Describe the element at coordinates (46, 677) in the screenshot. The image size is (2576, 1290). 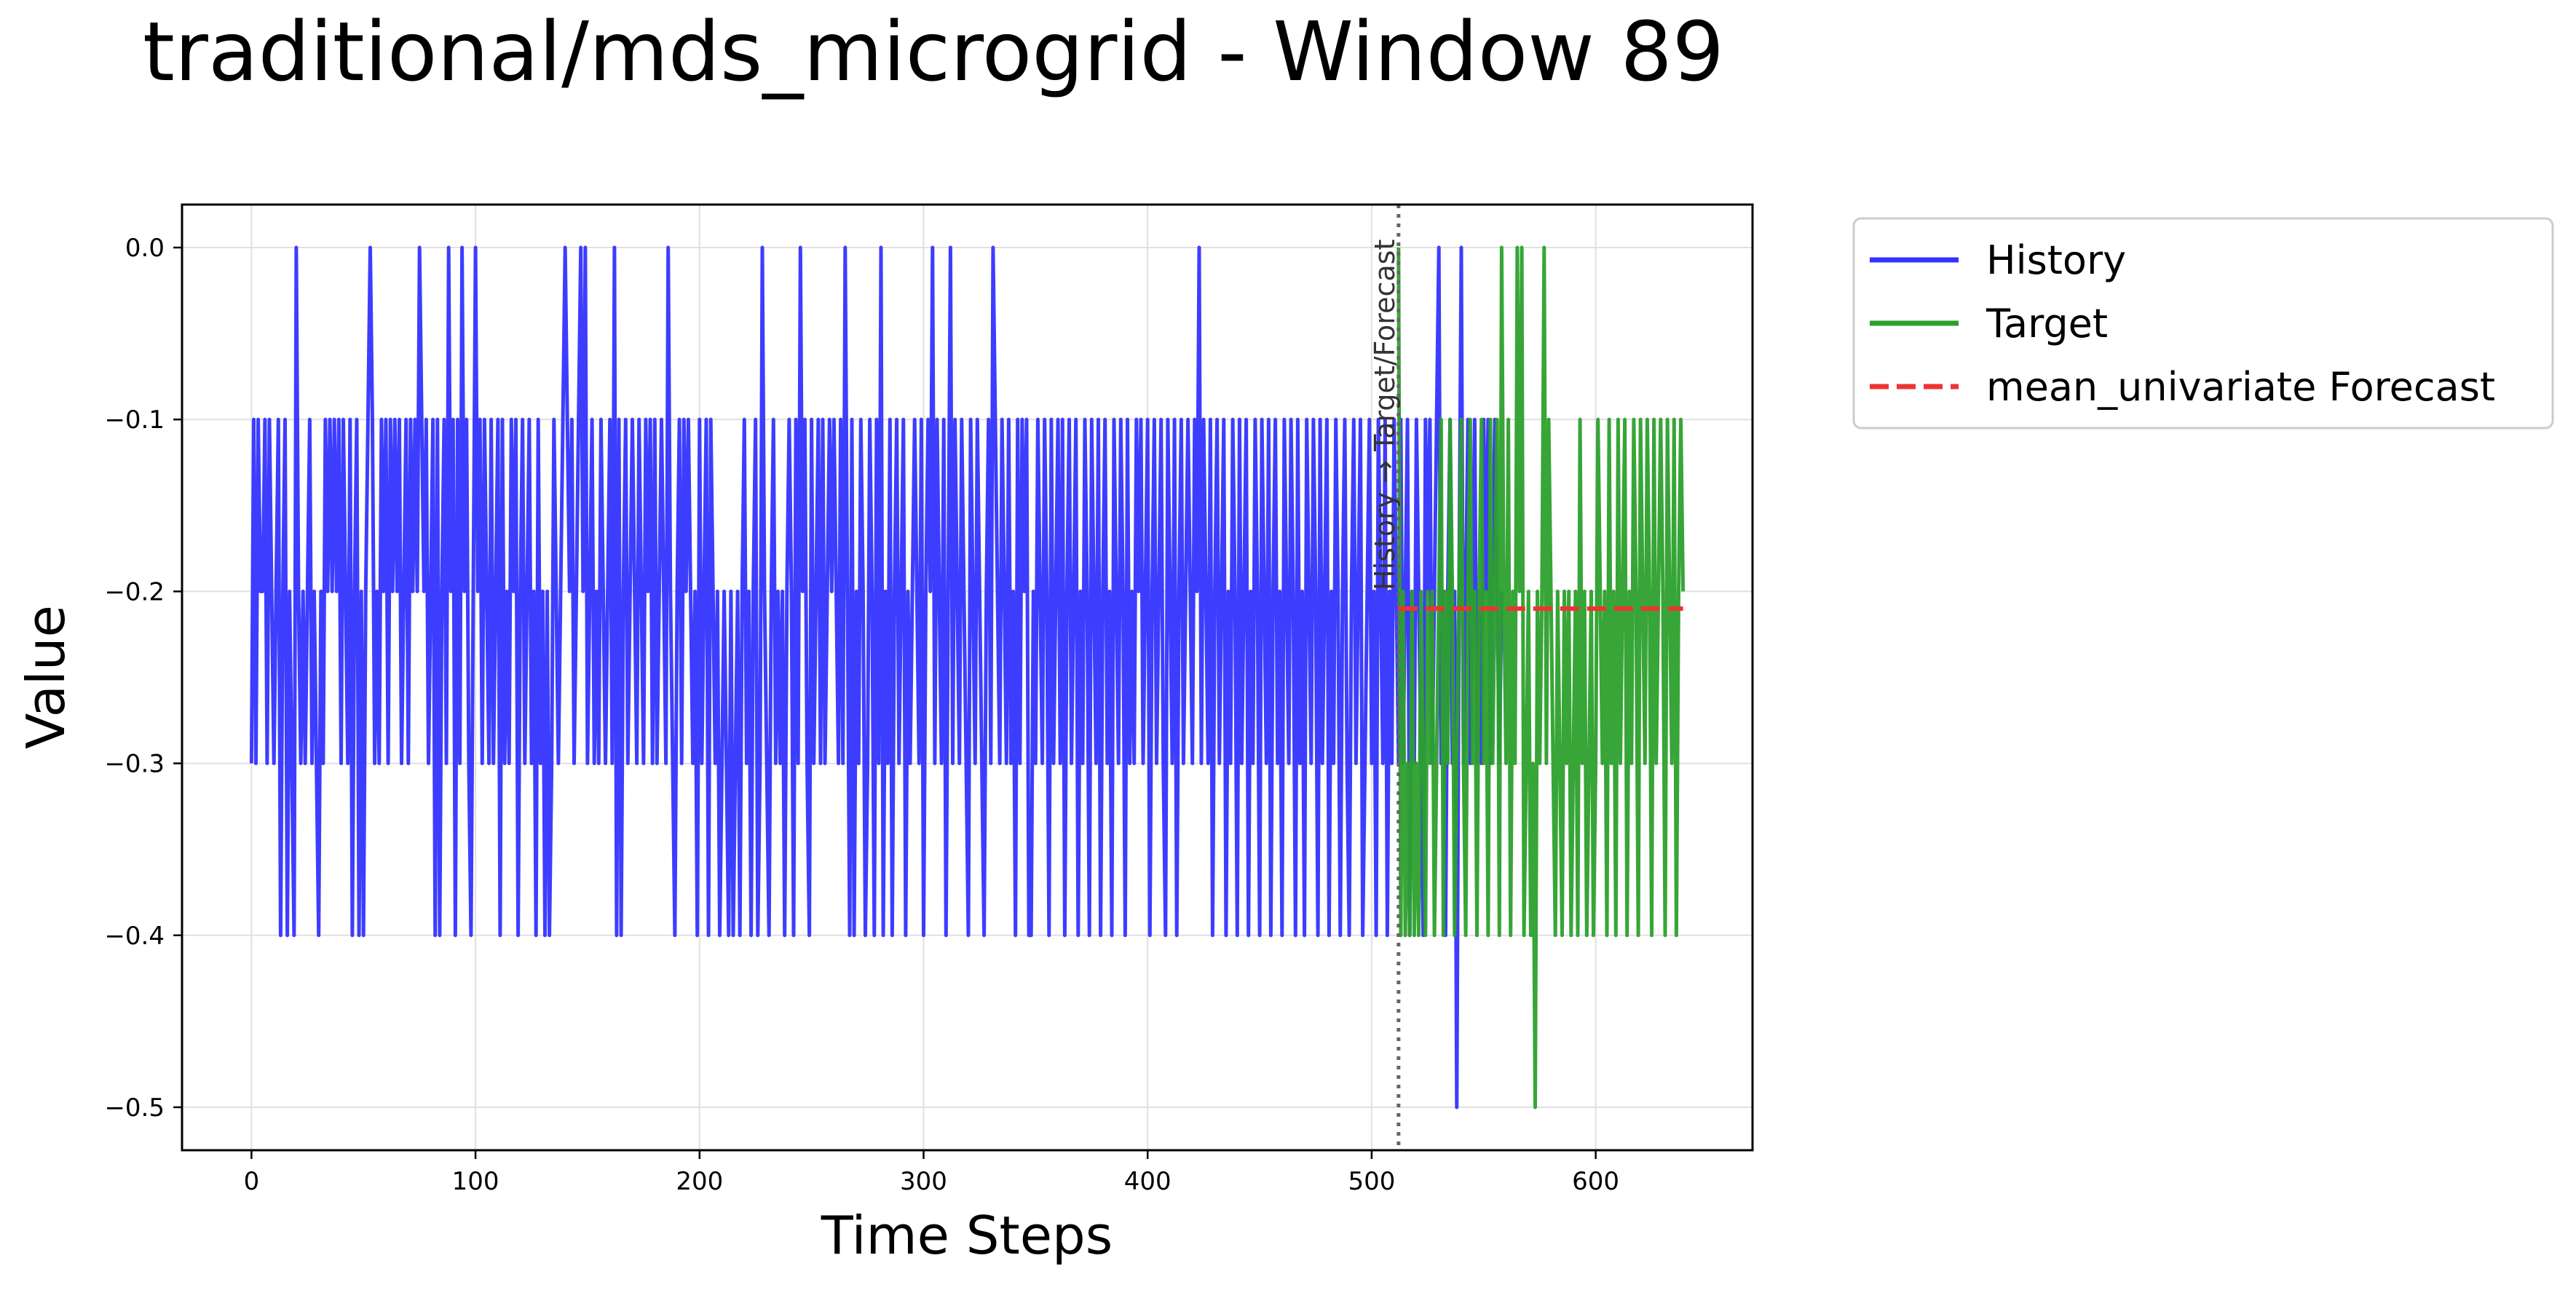
I see `y-axis-label: Value` at that location.